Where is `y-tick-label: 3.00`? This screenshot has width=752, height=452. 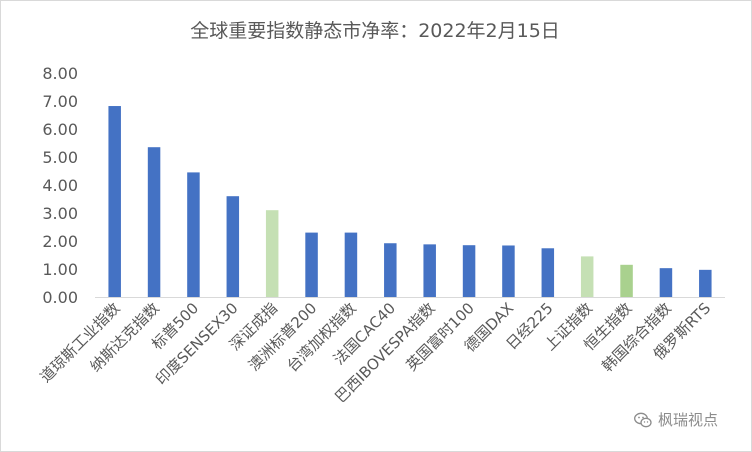
y-tick-label: 3.00 is located at coordinates (60, 213).